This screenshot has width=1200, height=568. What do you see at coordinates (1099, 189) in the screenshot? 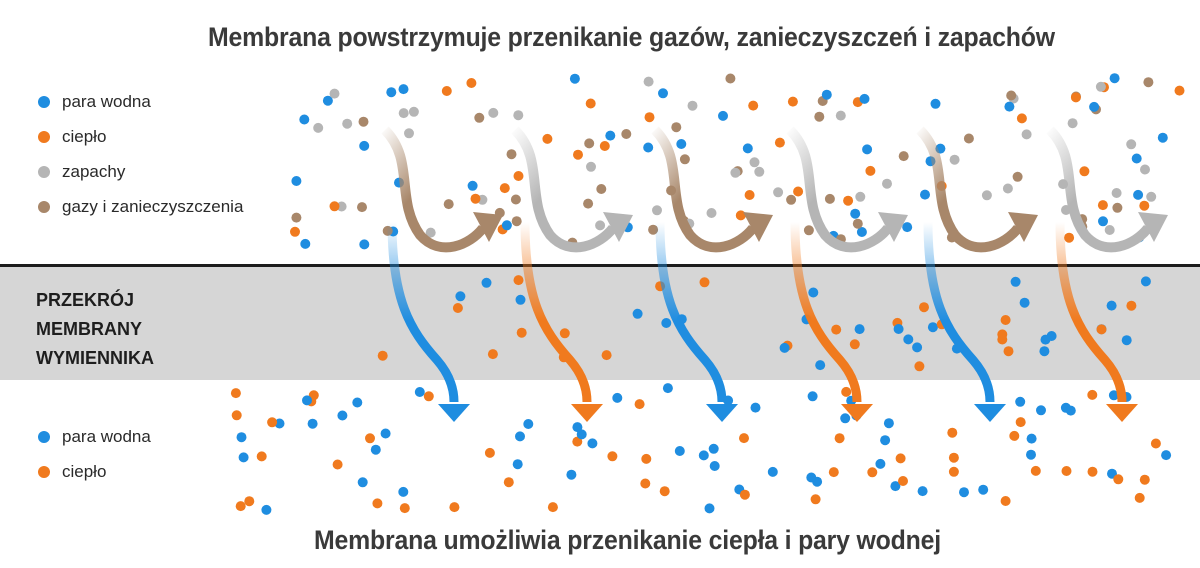
I see `odor-bounce-arrow` at bounding box center [1099, 189].